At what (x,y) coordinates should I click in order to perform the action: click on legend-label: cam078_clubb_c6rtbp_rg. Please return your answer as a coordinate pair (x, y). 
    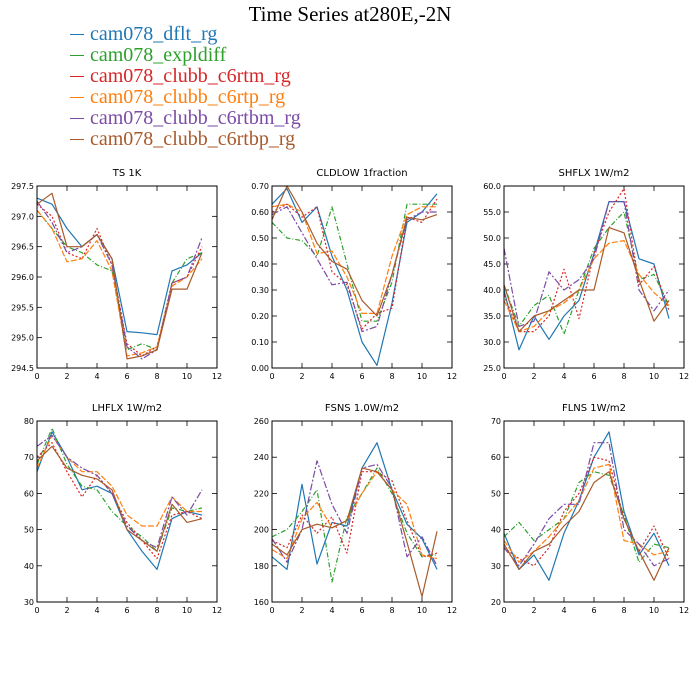
    Looking at the image, I should click on (193, 139).